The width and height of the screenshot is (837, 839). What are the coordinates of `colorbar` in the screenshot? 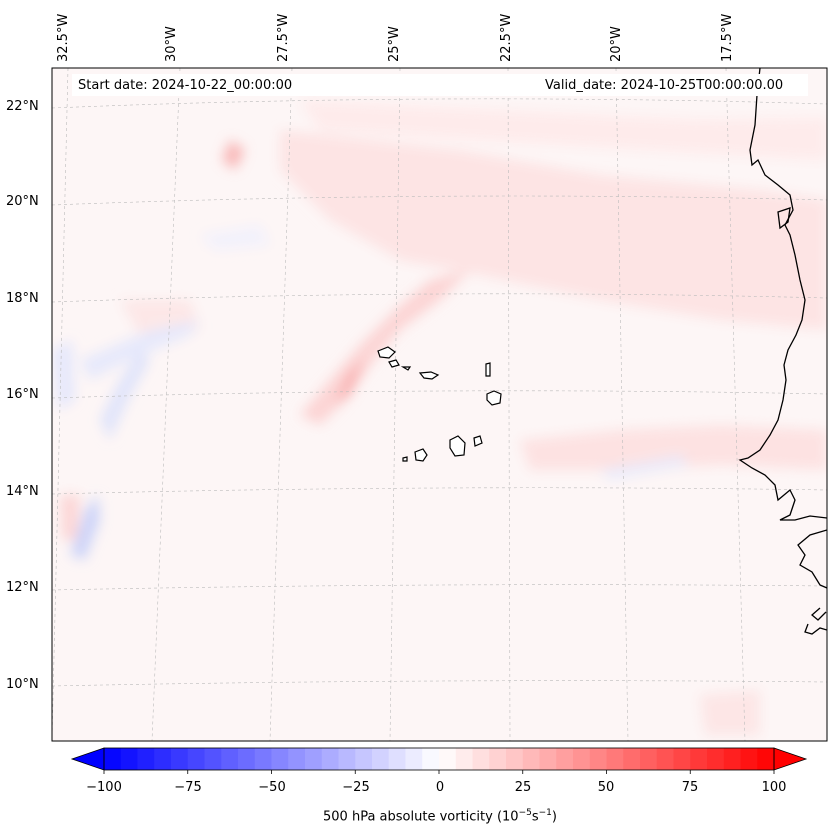 It's located at (439, 759).